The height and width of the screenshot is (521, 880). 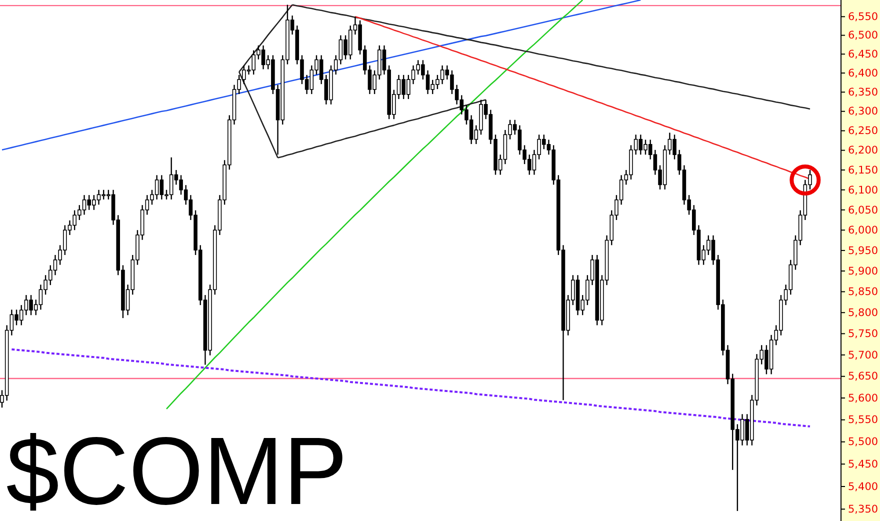 What do you see at coordinates (863, 210) in the screenshot?
I see `y-tick-label: 6,050` at bounding box center [863, 210].